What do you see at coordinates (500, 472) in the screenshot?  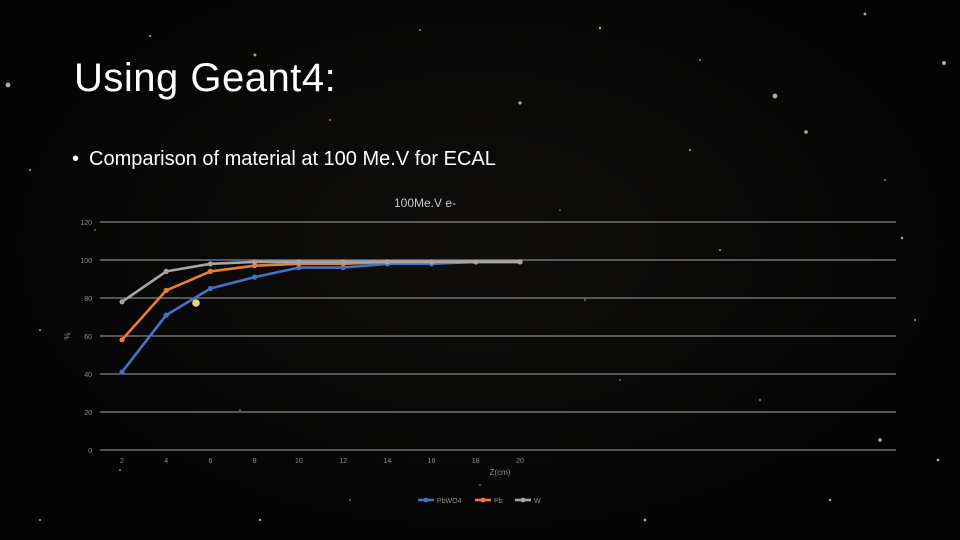 I see `x-axis-label: Z(cm)` at bounding box center [500, 472].